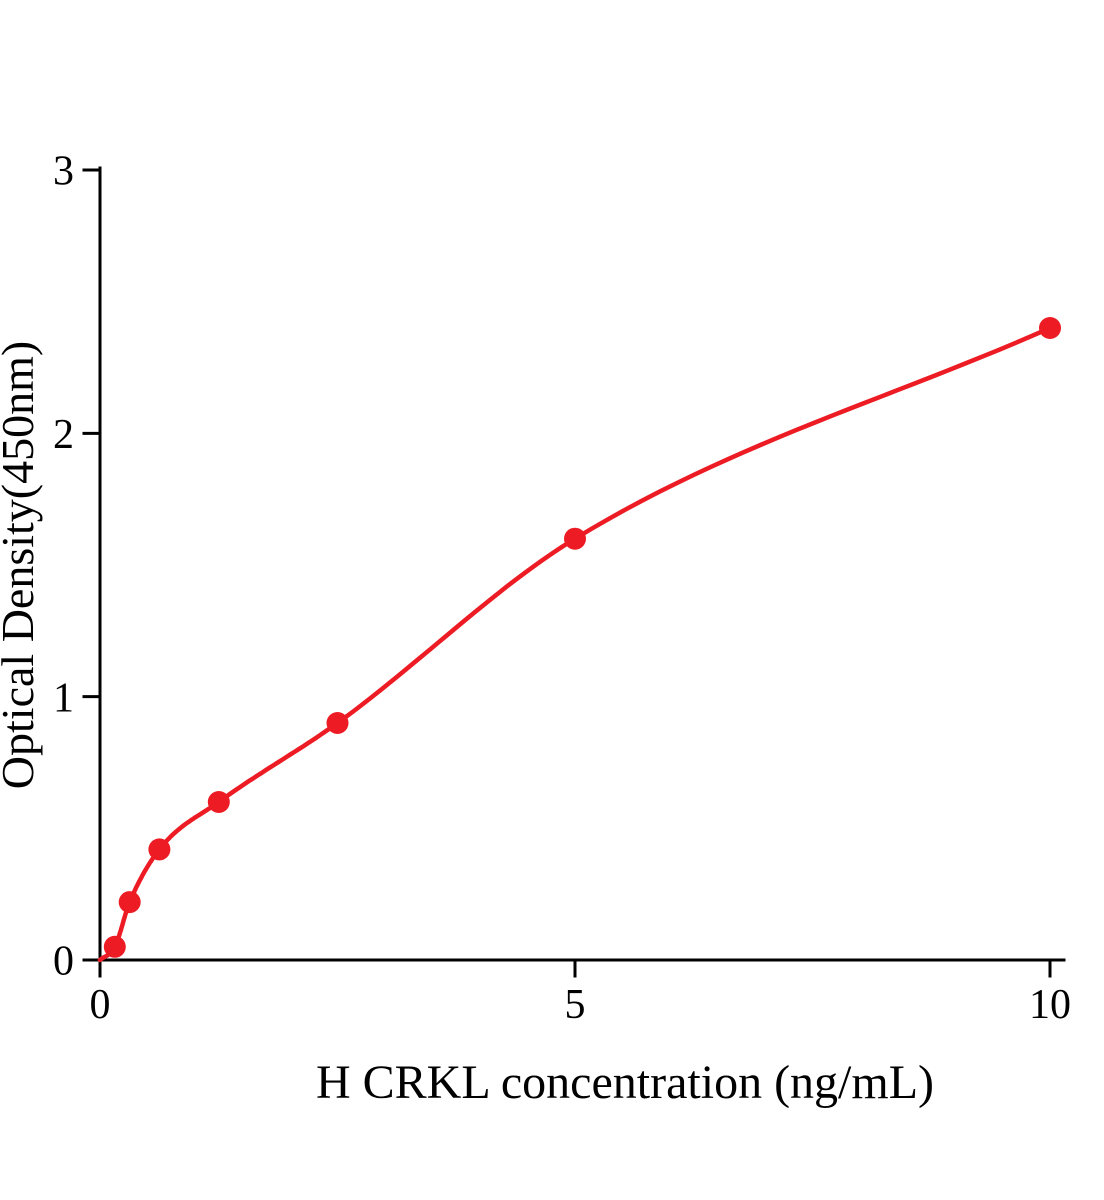 This screenshot has width=1104, height=1200. Describe the element at coordinates (100, 1005) in the screenshot. I see `x-tick-label: 0` at that location.